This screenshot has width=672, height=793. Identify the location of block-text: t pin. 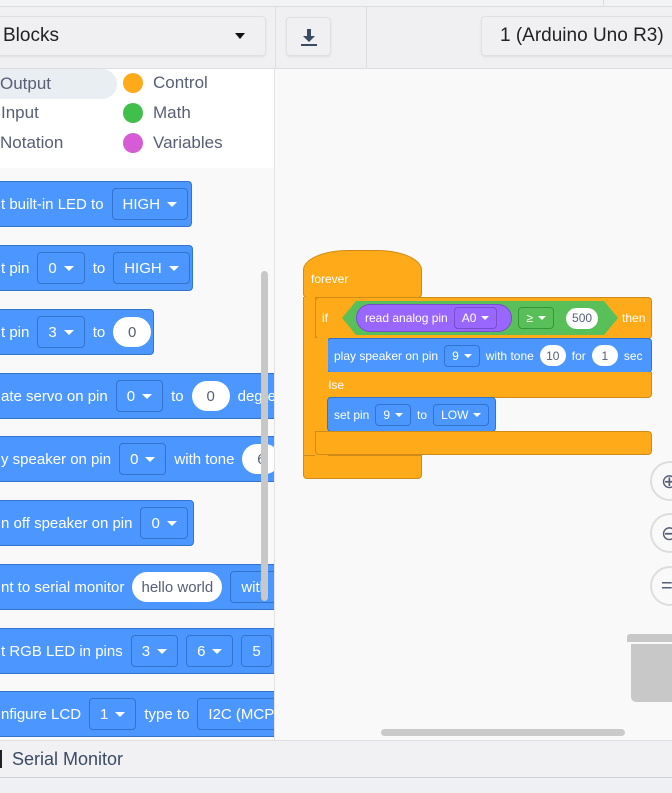
(15, 332).